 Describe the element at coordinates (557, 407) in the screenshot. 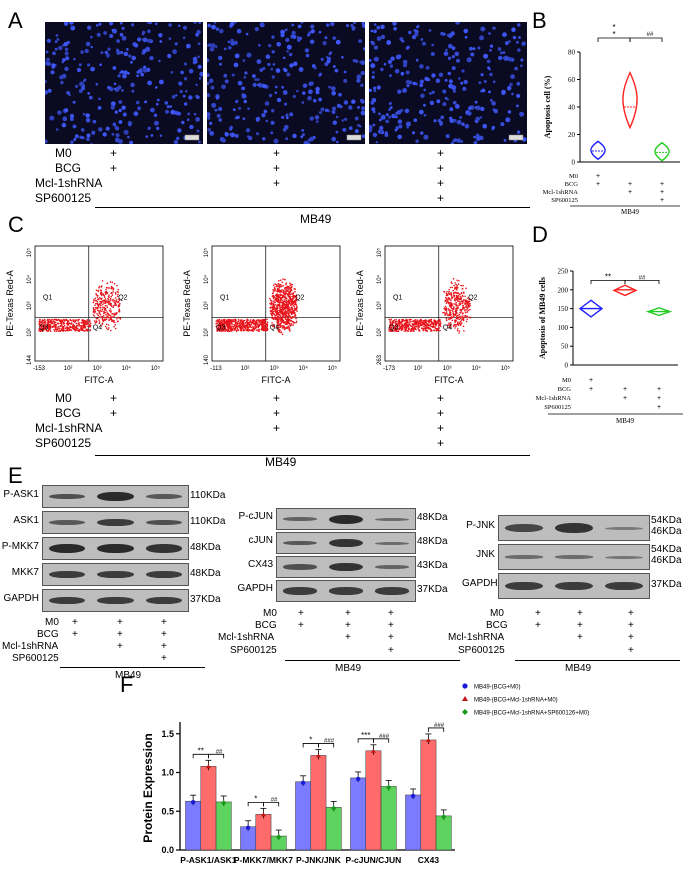

I see `treatment-label: SP600125` at that location.